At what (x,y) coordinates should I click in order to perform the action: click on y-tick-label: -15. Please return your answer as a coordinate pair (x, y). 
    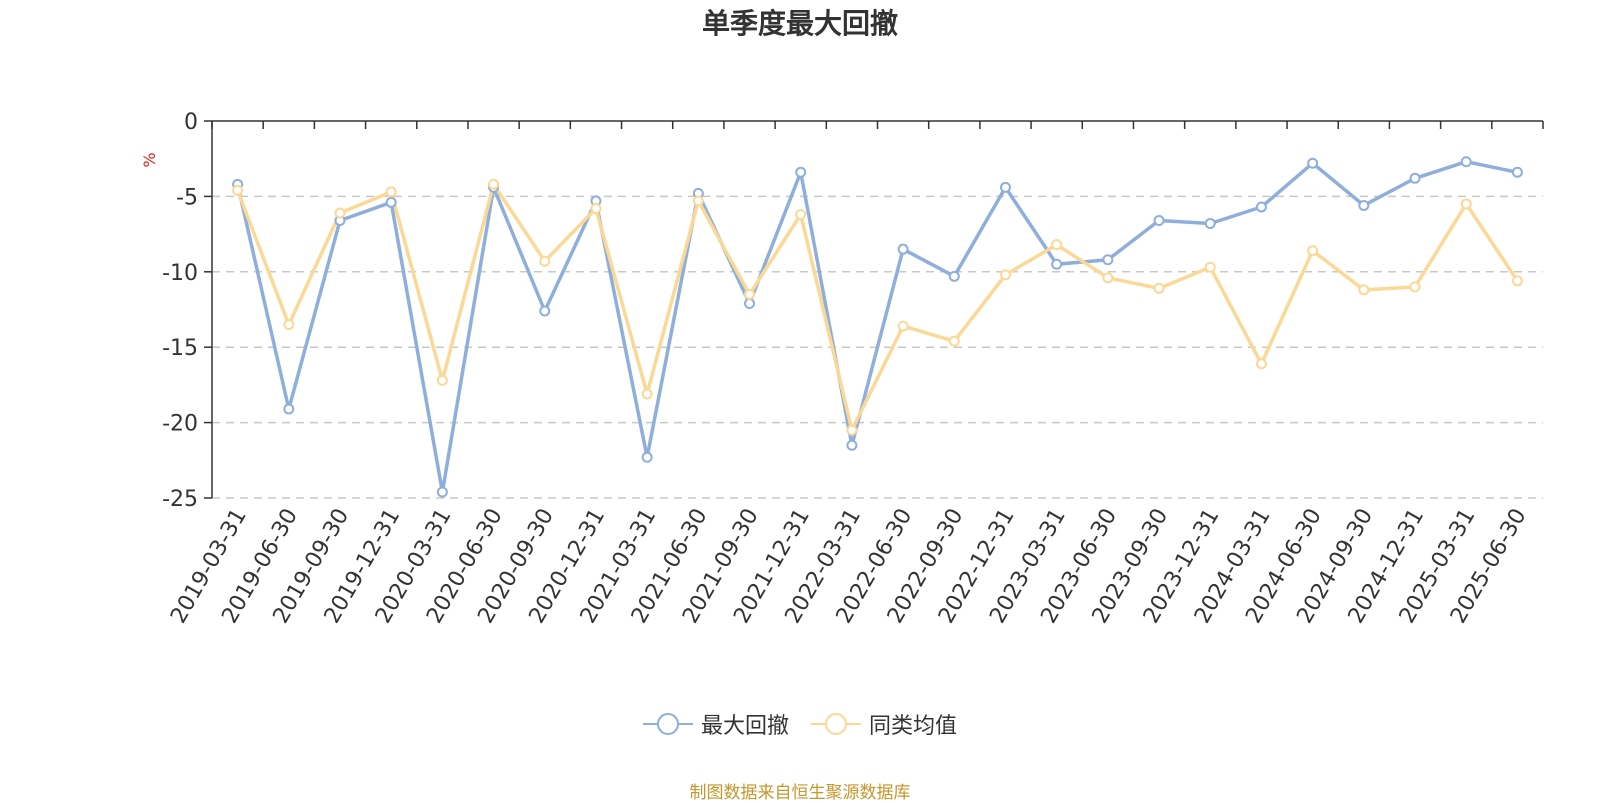
    Looking at the image, I should click on (180, 348).